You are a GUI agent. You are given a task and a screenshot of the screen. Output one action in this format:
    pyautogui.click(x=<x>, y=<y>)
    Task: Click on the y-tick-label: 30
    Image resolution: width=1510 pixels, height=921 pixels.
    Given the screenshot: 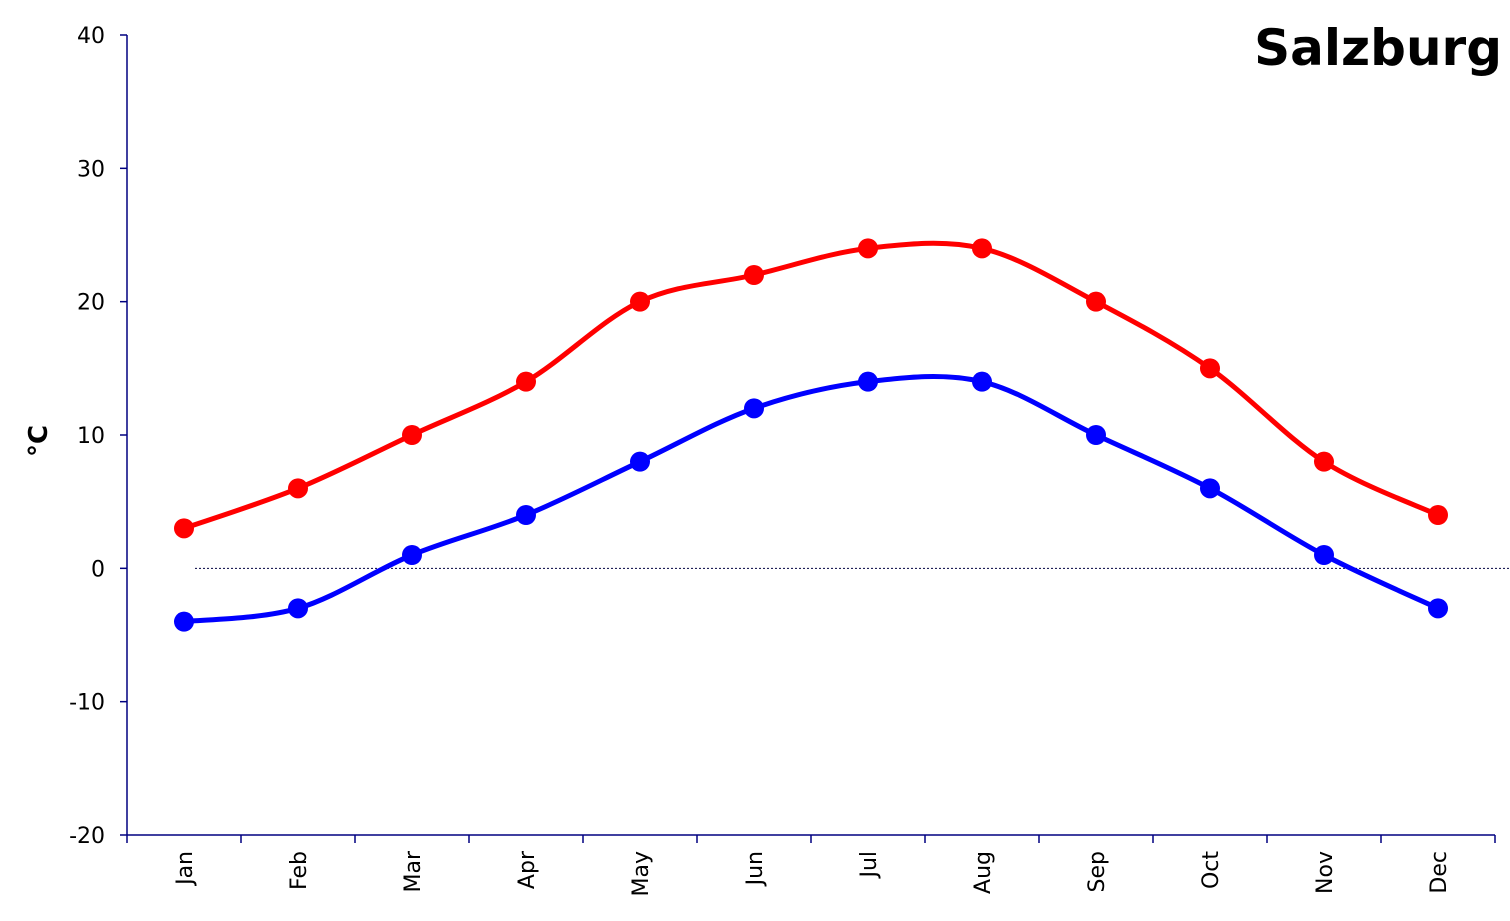 What is the action you would take?
    pyautogui.click(x=91, y=169)
    